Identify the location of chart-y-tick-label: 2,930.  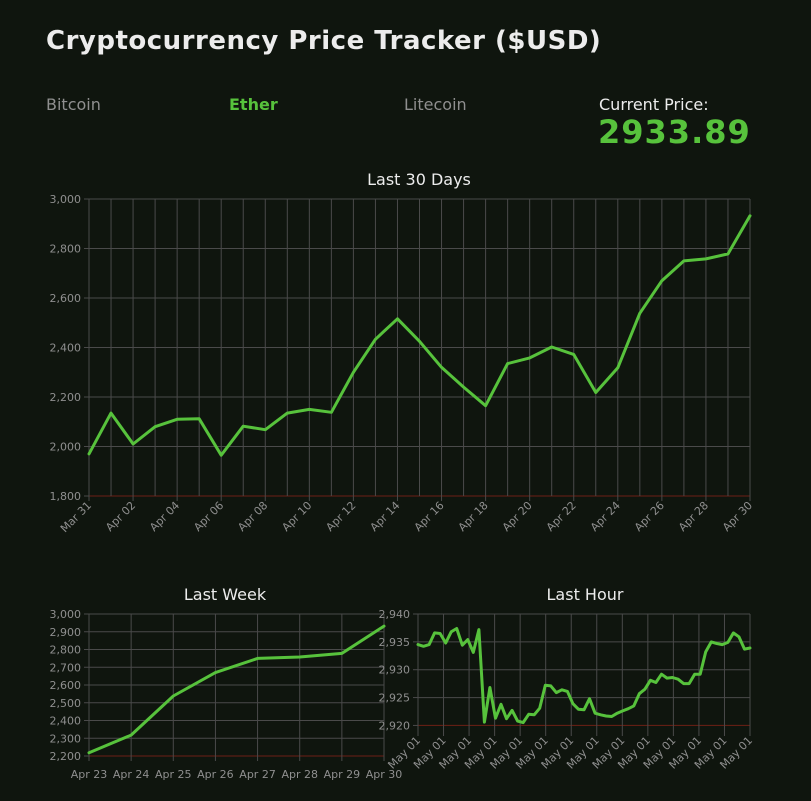
(395, 670).